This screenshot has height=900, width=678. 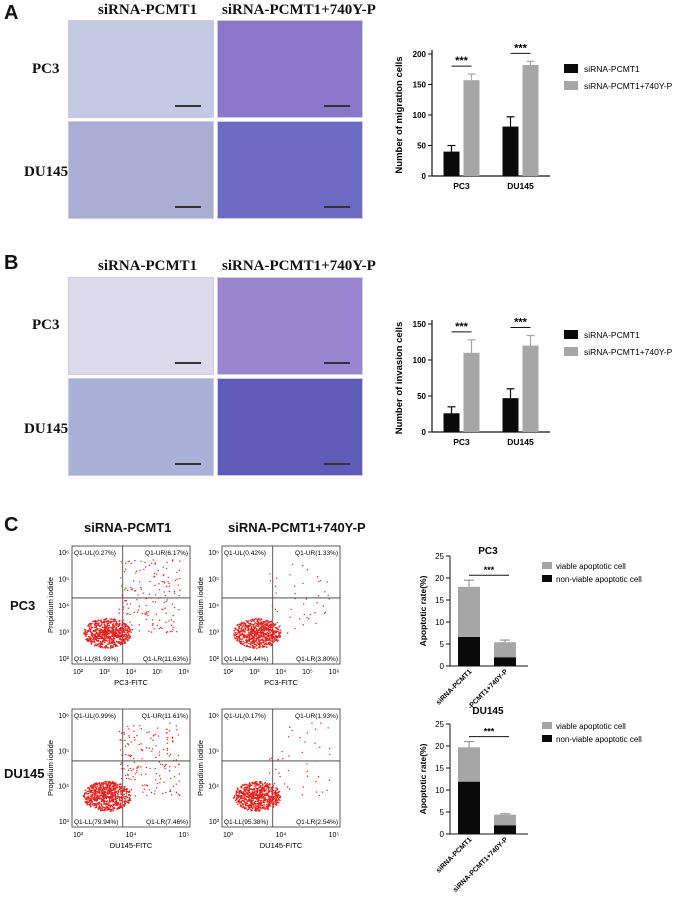 I want to click on y-tick-label: 10⁴, so click(x=63, y=606).